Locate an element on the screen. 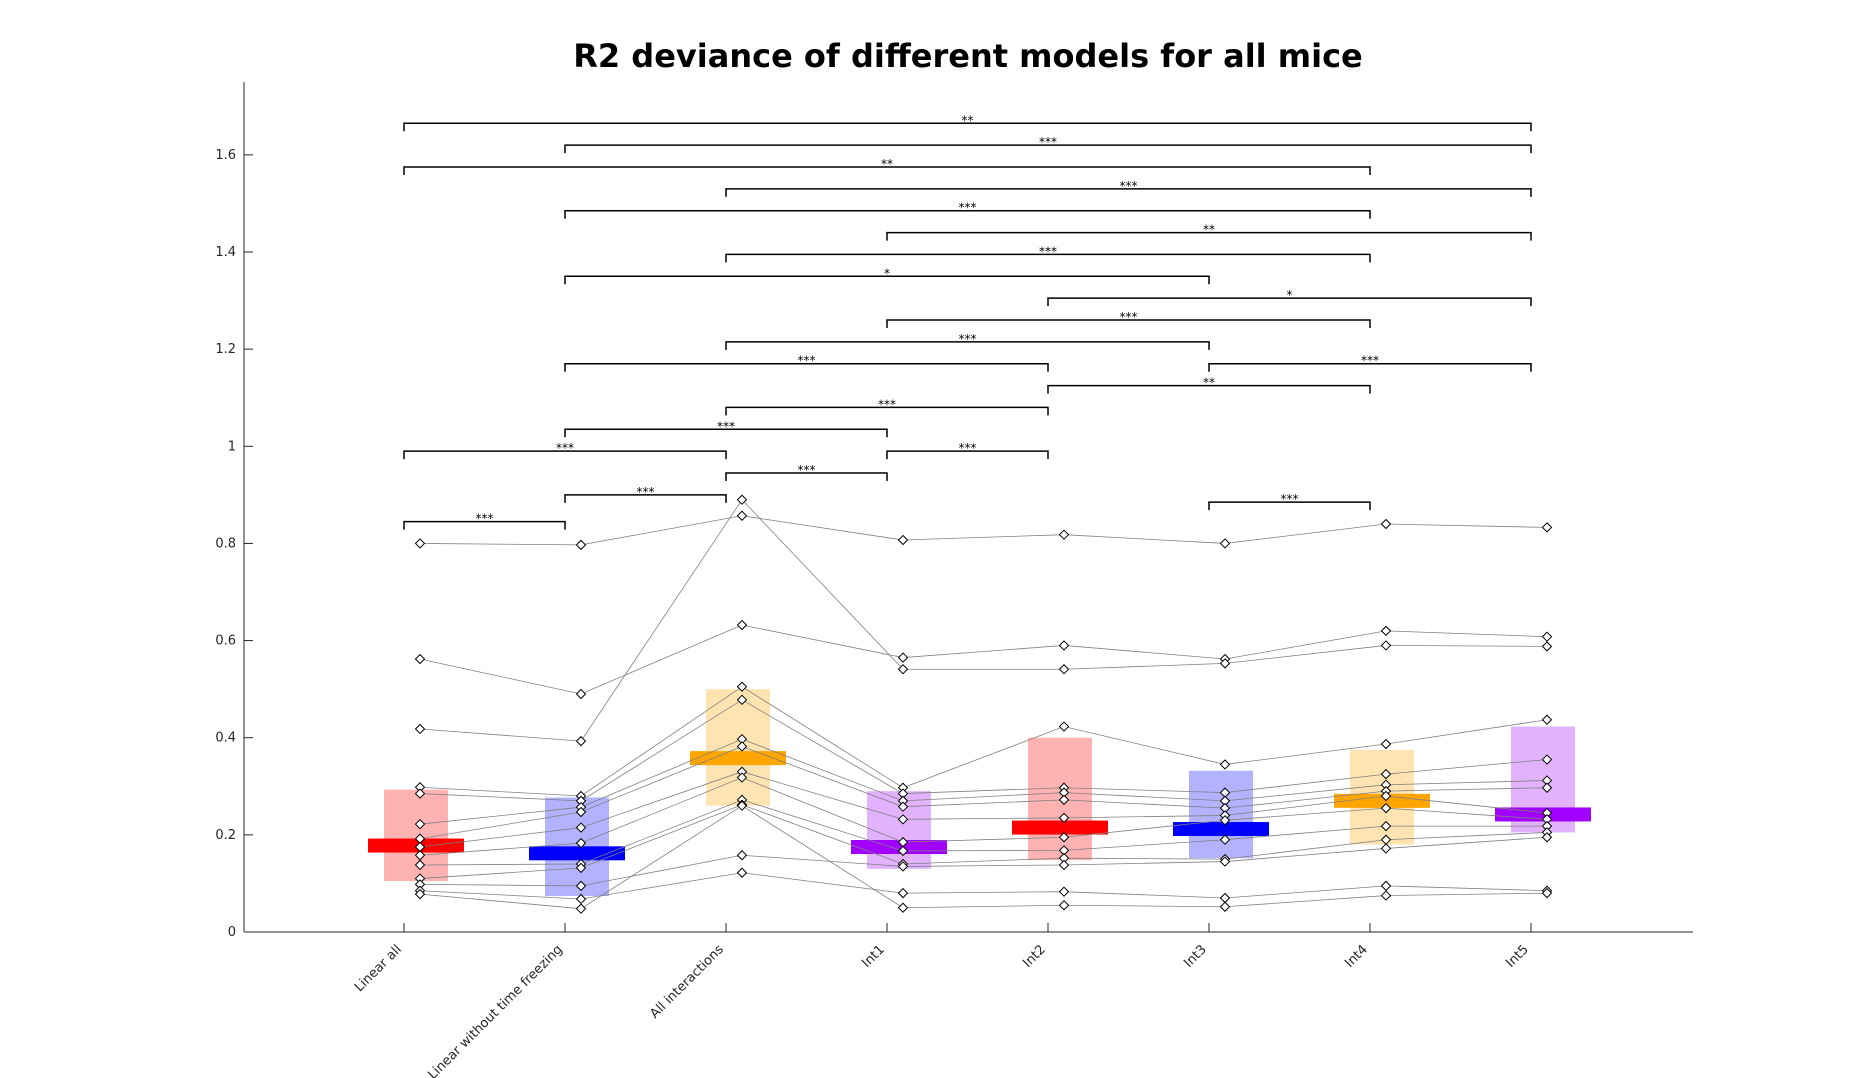  x-tick-label: Int4 is located at coordinates (1356, 956).